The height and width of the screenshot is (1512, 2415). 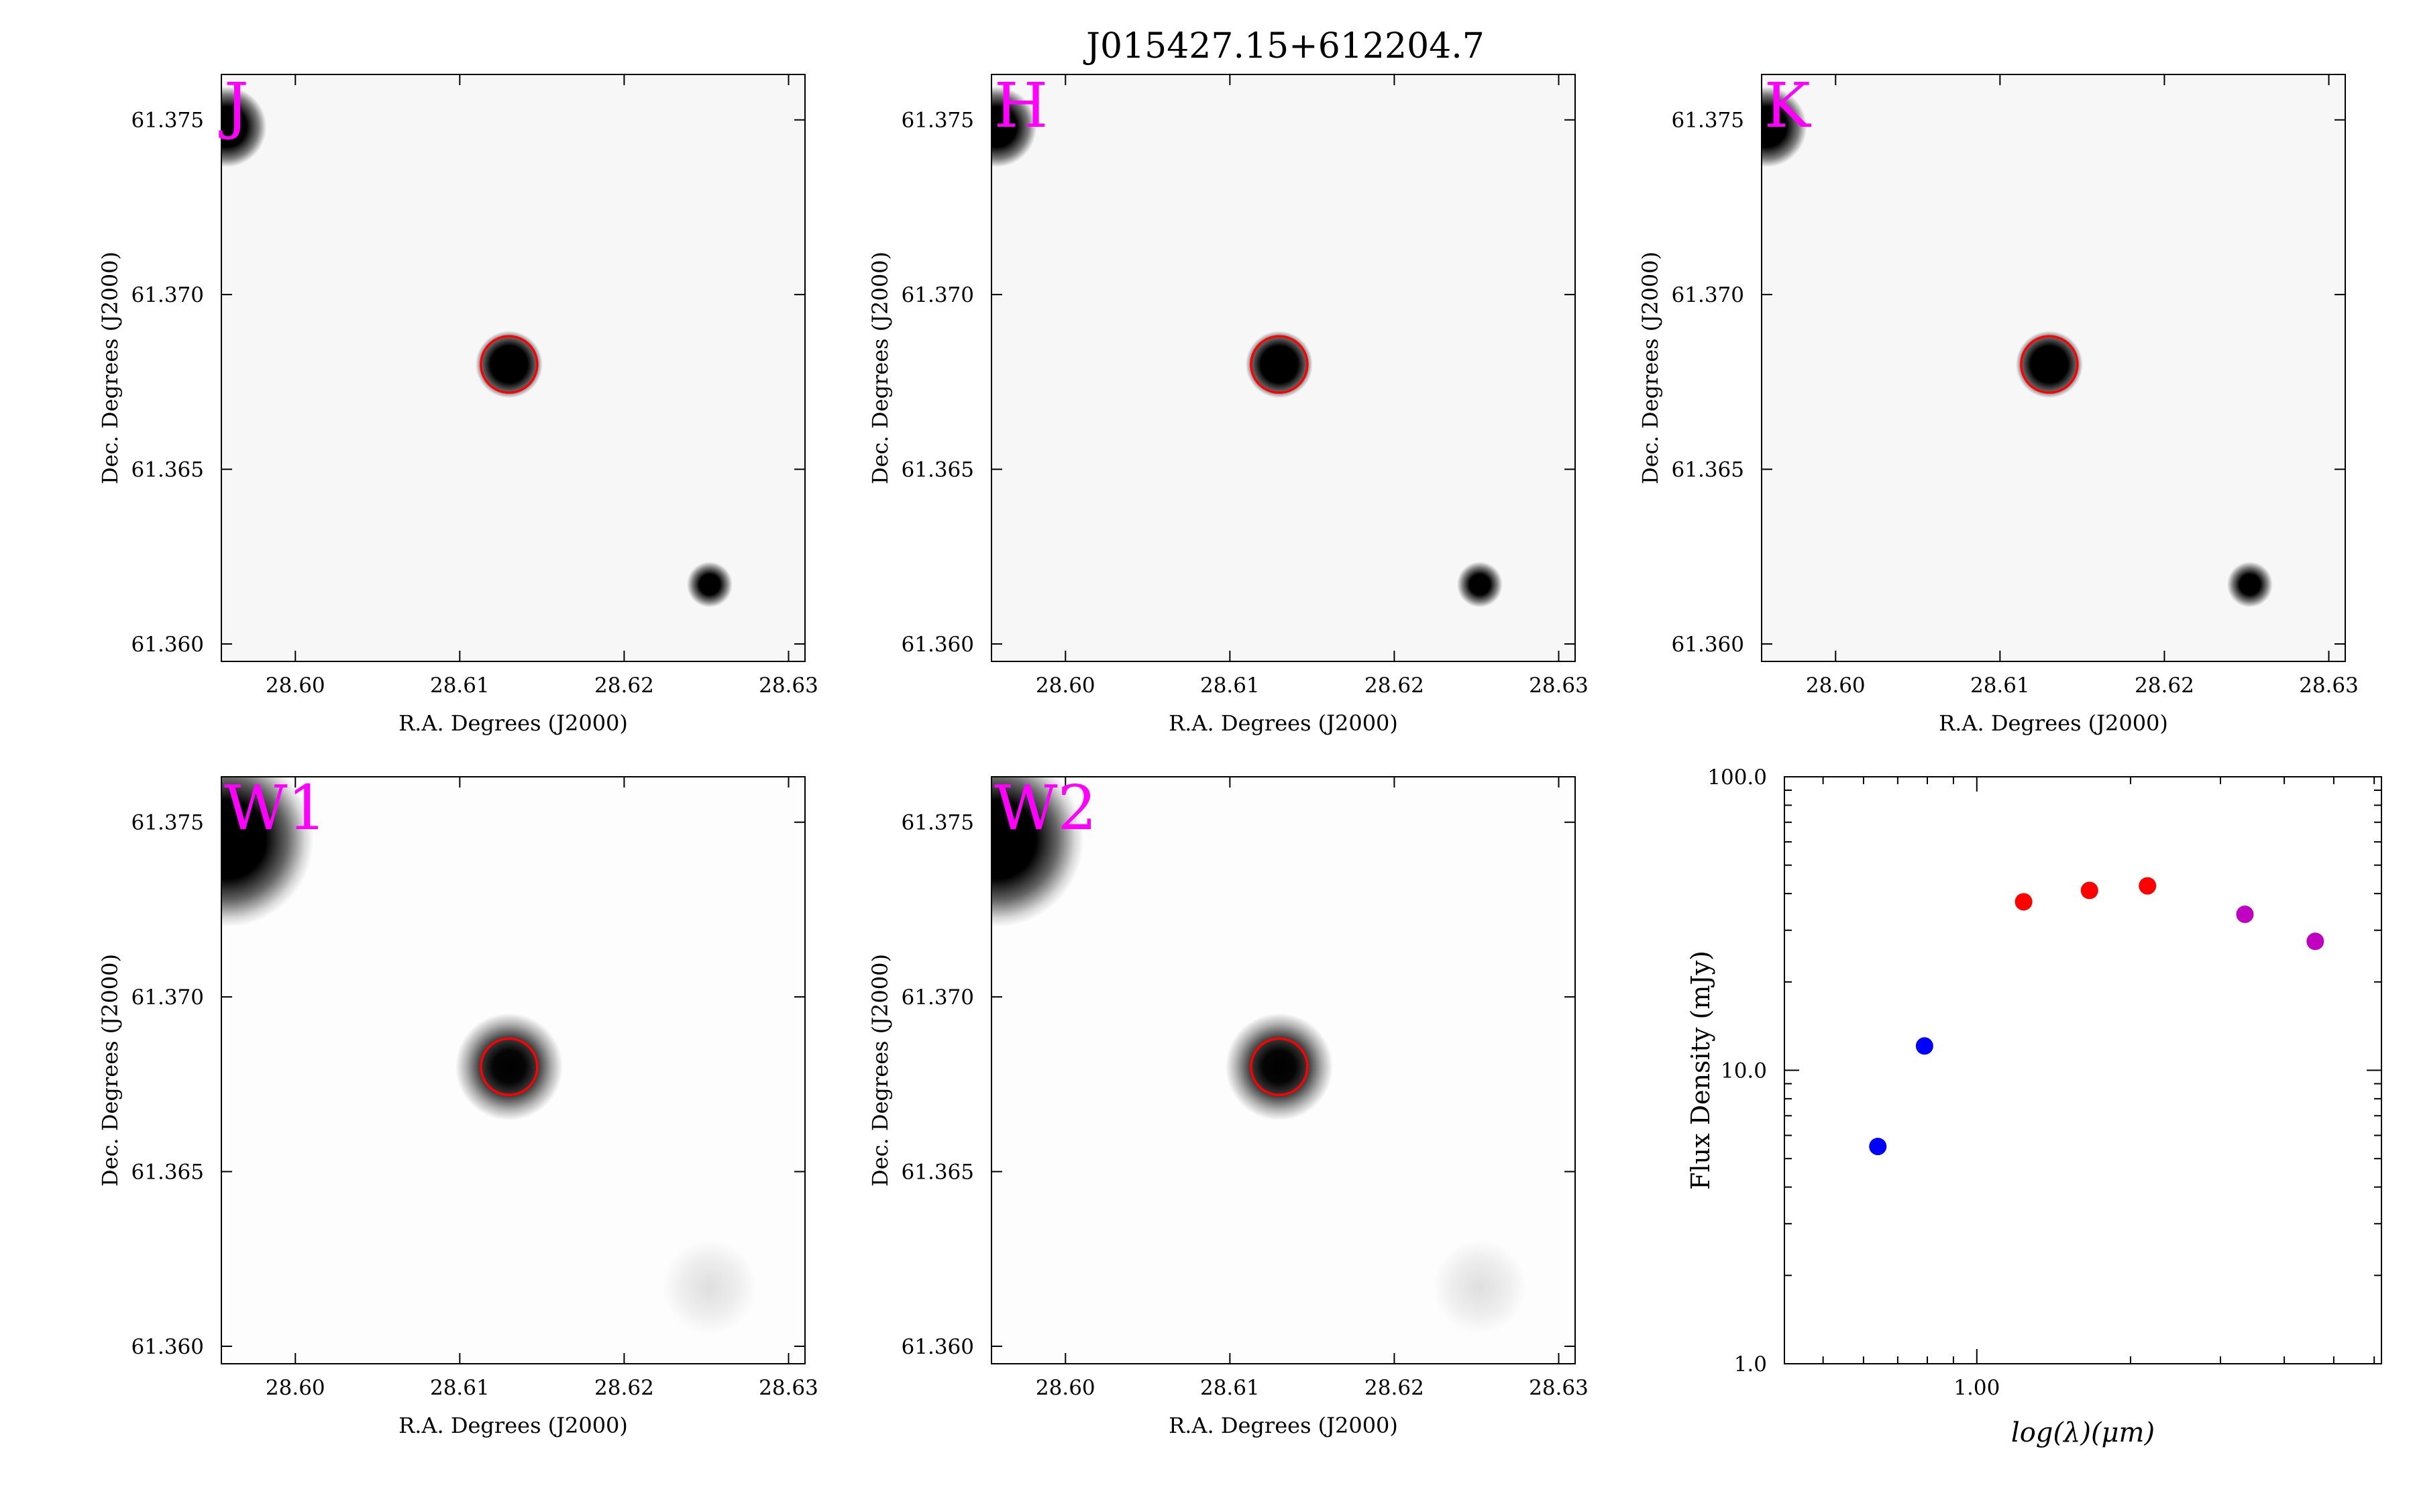 I want to click on sed-y-tick-label: 10.0, so click(x=1744, y=1071).